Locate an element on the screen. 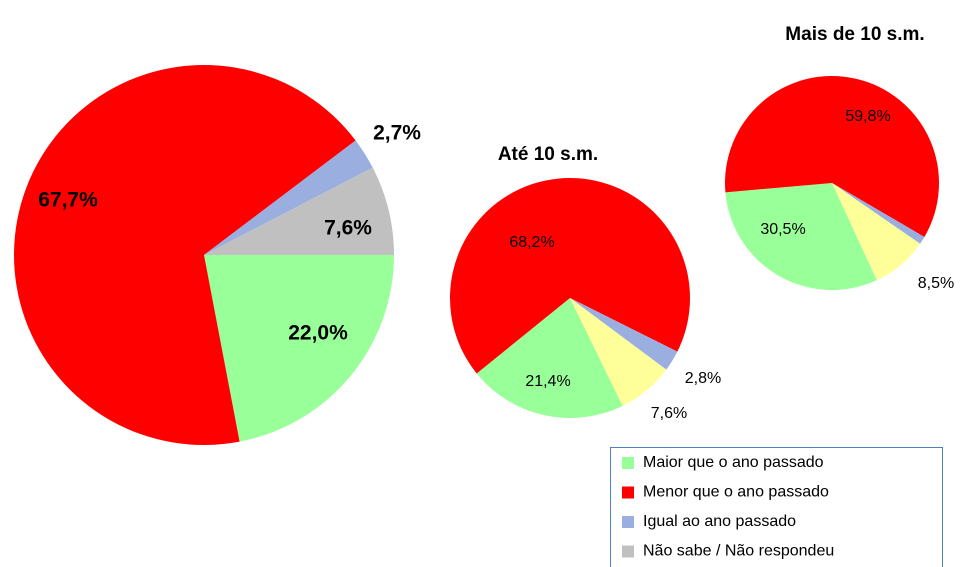 This screenshot has width=963, height=567. data-label: 2,7% is located at coordinates (397, 133).